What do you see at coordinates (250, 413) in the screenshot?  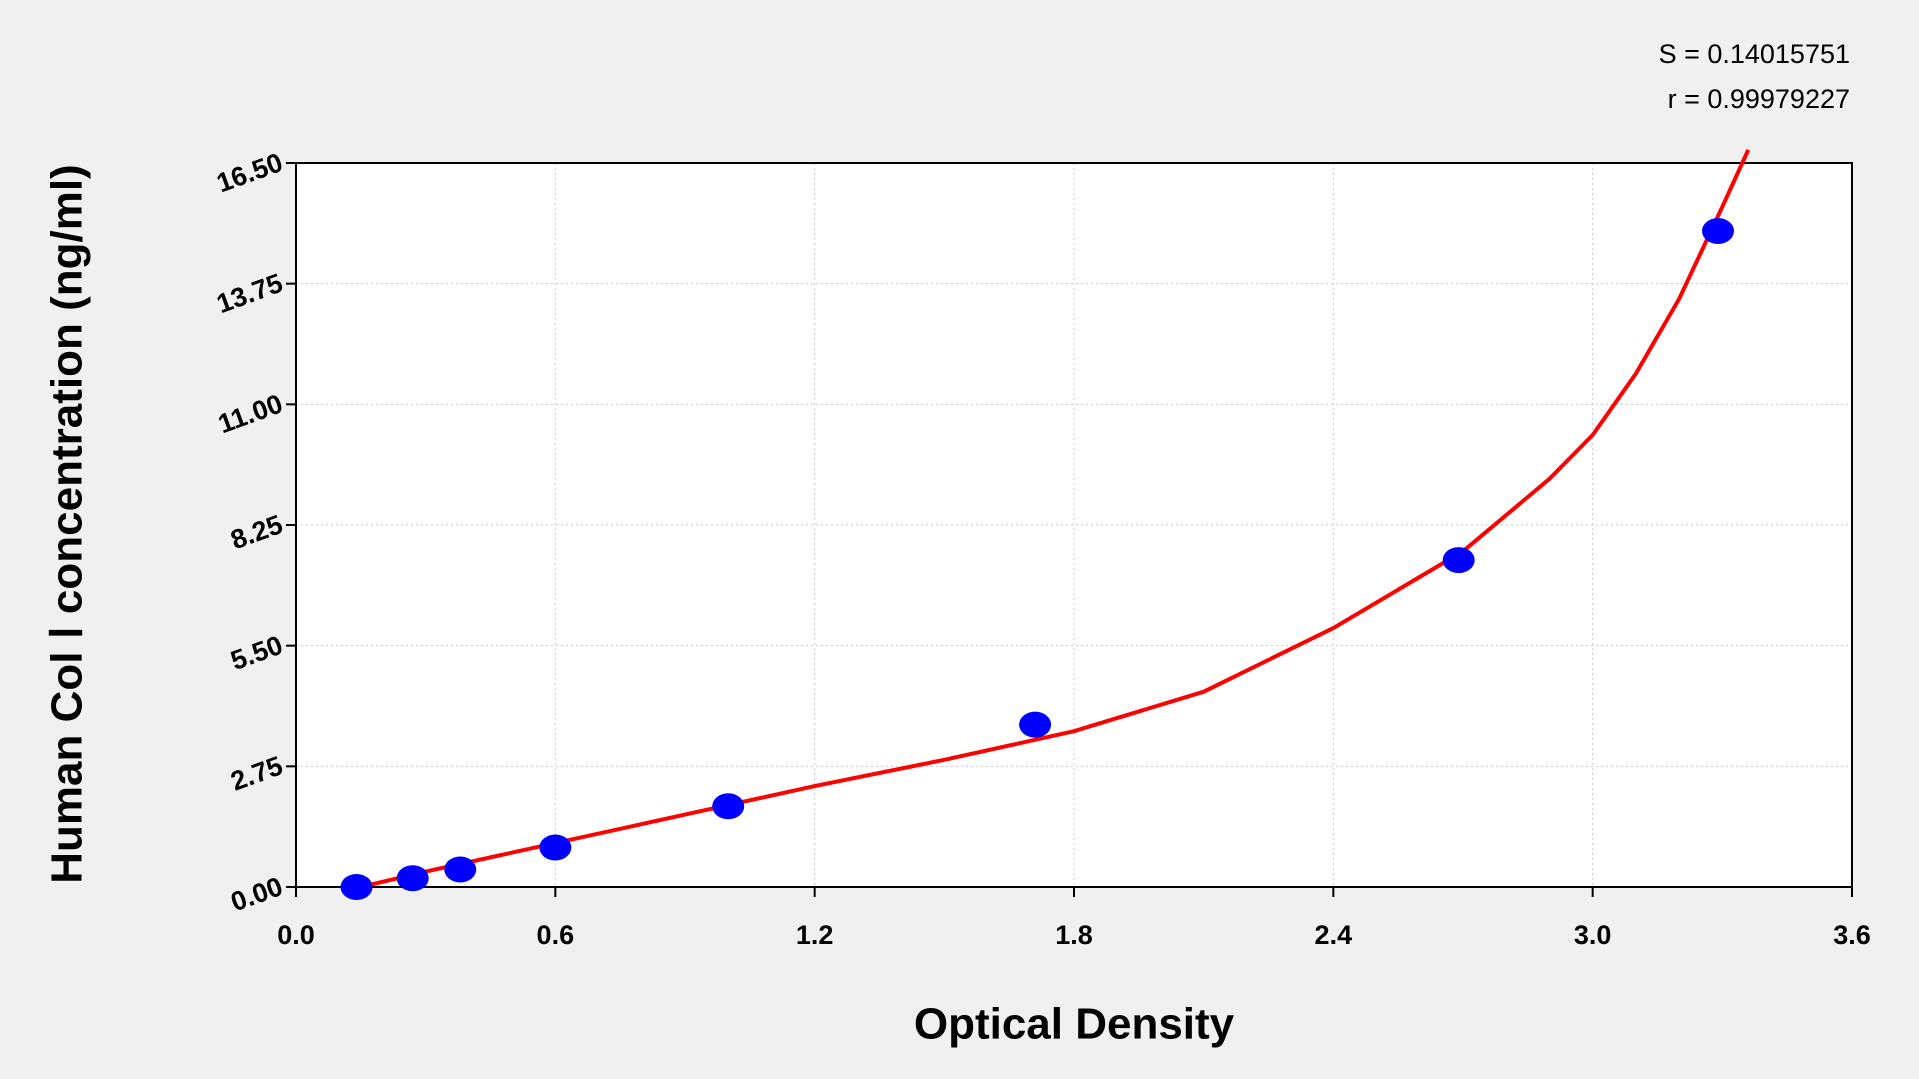 I see `y-tick-label: 11.00` at bounding box center [250, 413].